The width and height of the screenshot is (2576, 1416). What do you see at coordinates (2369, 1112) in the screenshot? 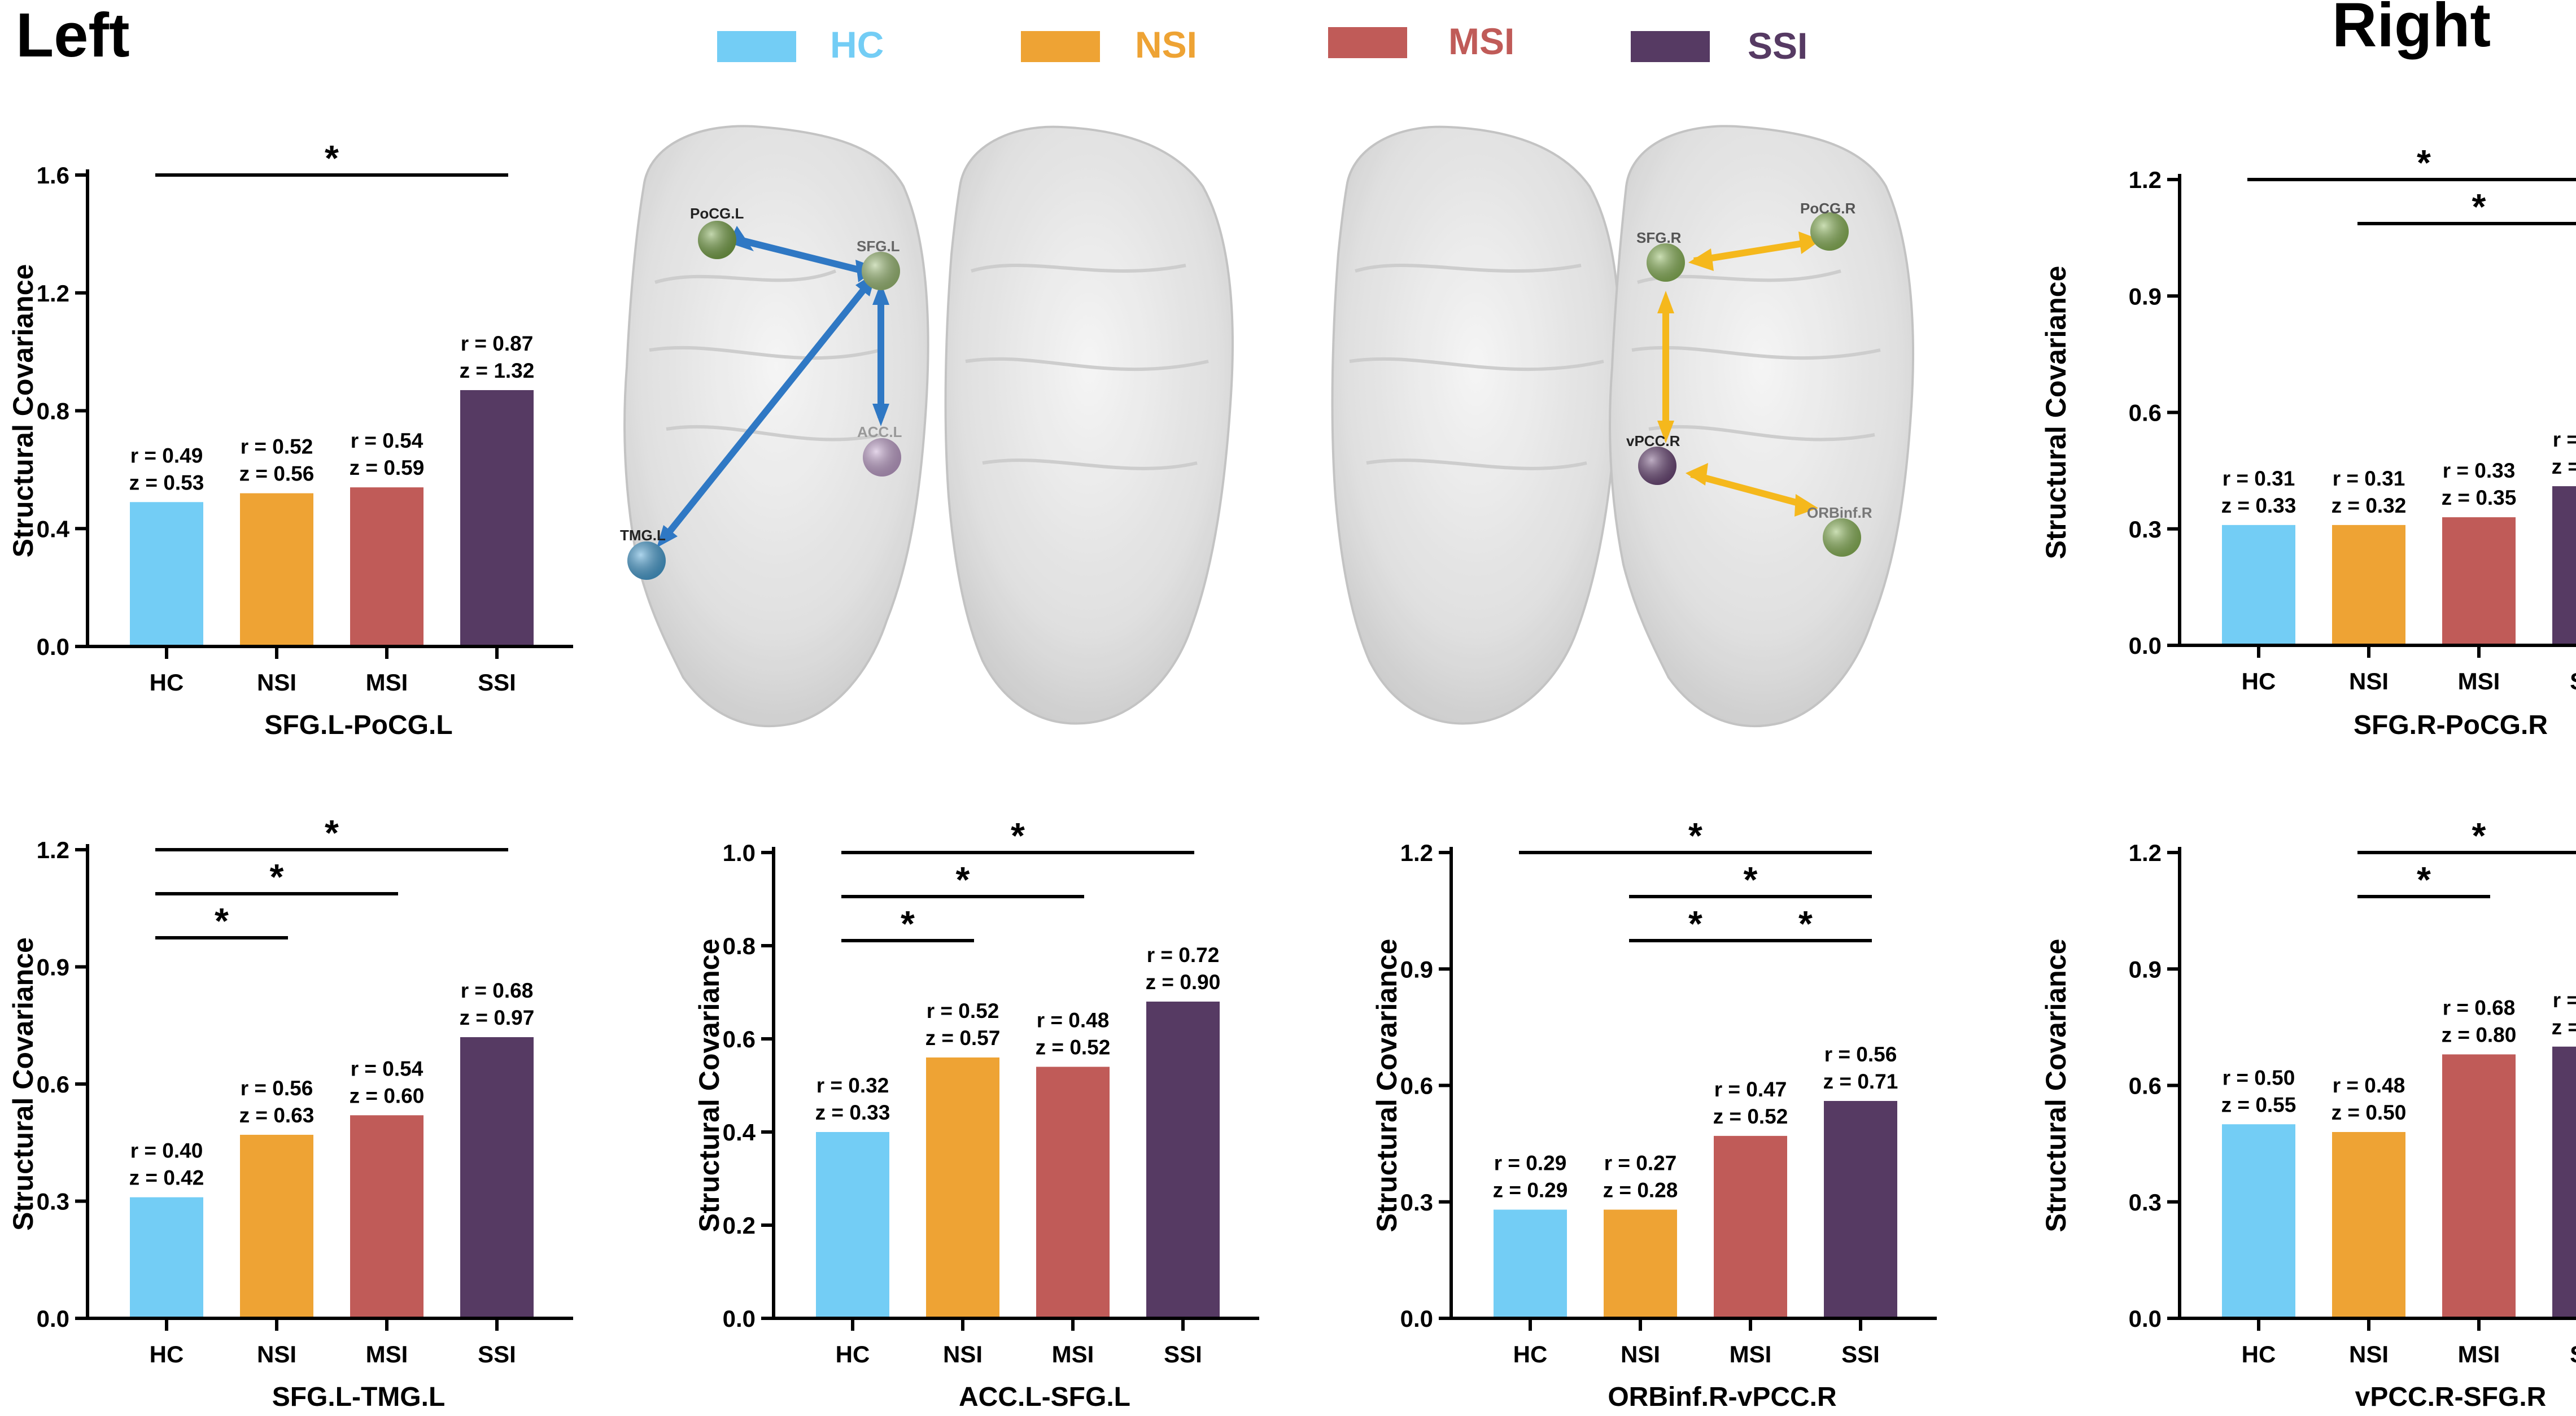
I see `data-label-z: z = 0.50` at bounding box center [2369, 1112].